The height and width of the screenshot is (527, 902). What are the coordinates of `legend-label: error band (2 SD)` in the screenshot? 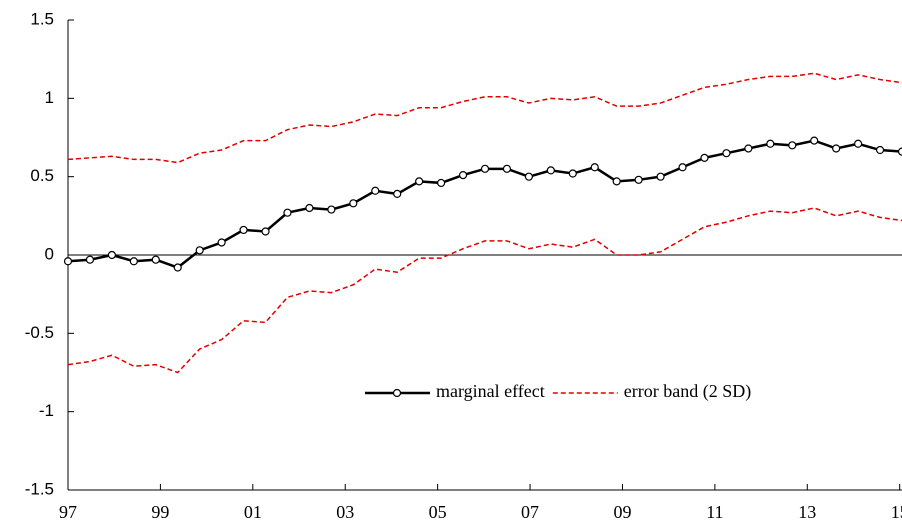 It's located at (687, 391).